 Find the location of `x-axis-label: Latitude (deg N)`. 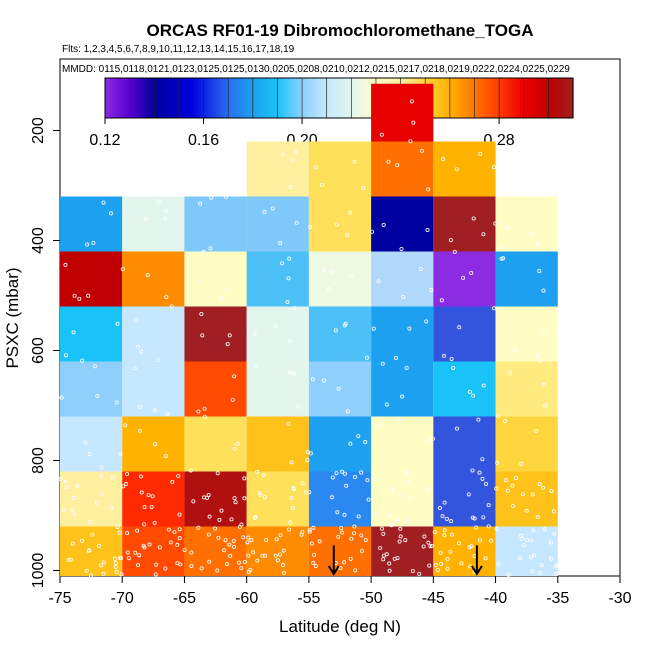

x-axis-label: Latitude (deg N) is located at coordinates (340, 626).